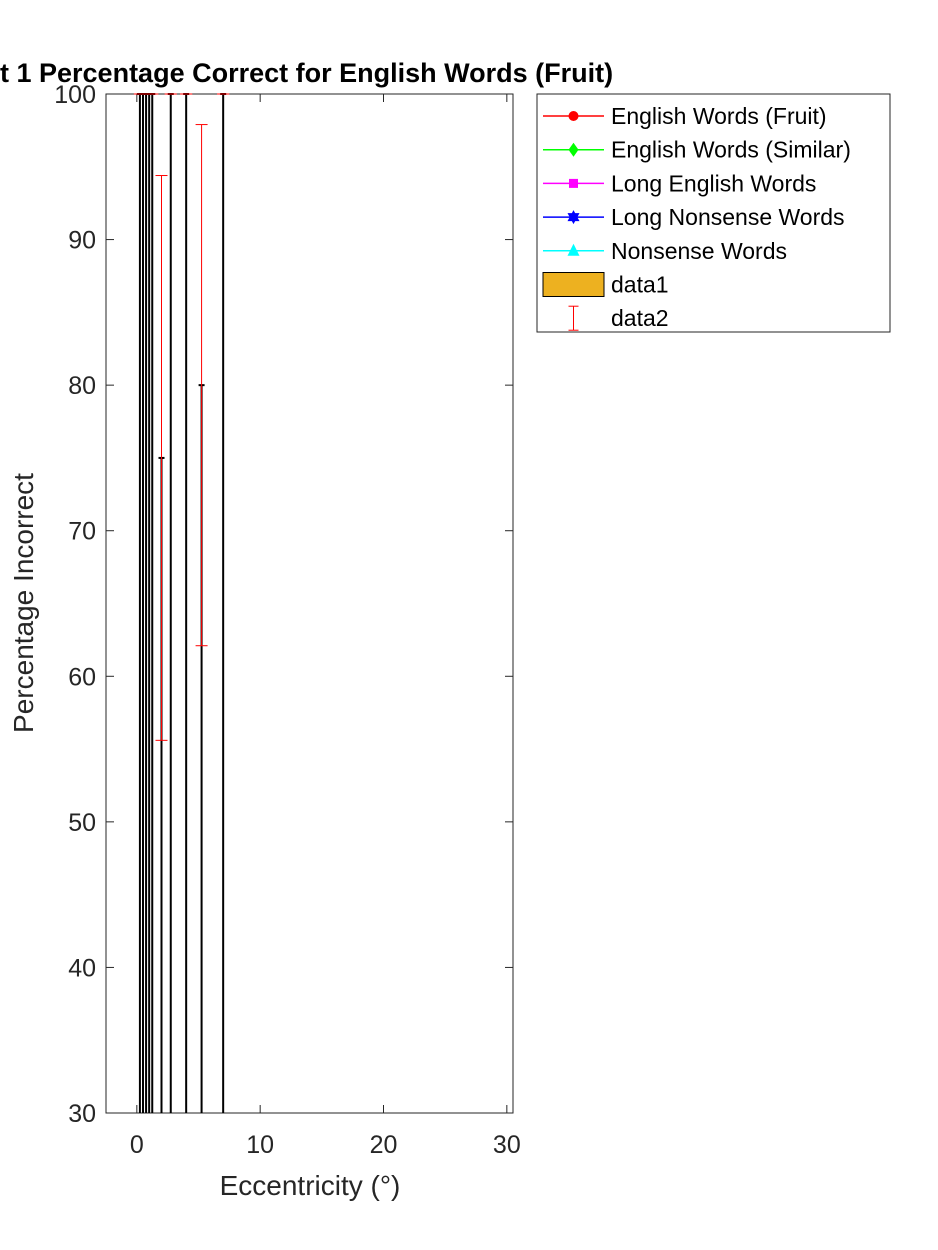 The width and height of the screenshot is (938, 1250). What do you see at coordinates (640, 285) in the screenshot?
I see `legend-label: data1` at bounding box center [640, 285].